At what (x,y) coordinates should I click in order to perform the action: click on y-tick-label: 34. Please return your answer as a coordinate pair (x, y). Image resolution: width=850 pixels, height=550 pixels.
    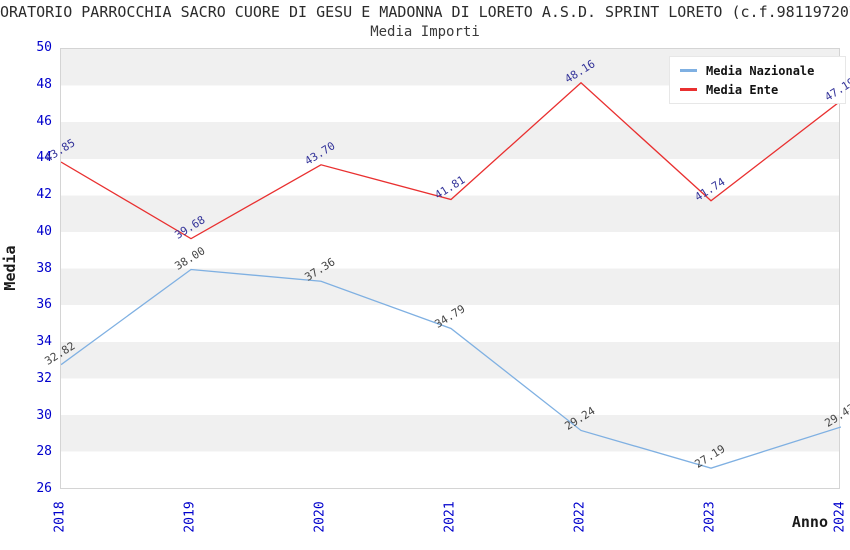
    Looking at the image, I should click on (44, 341).